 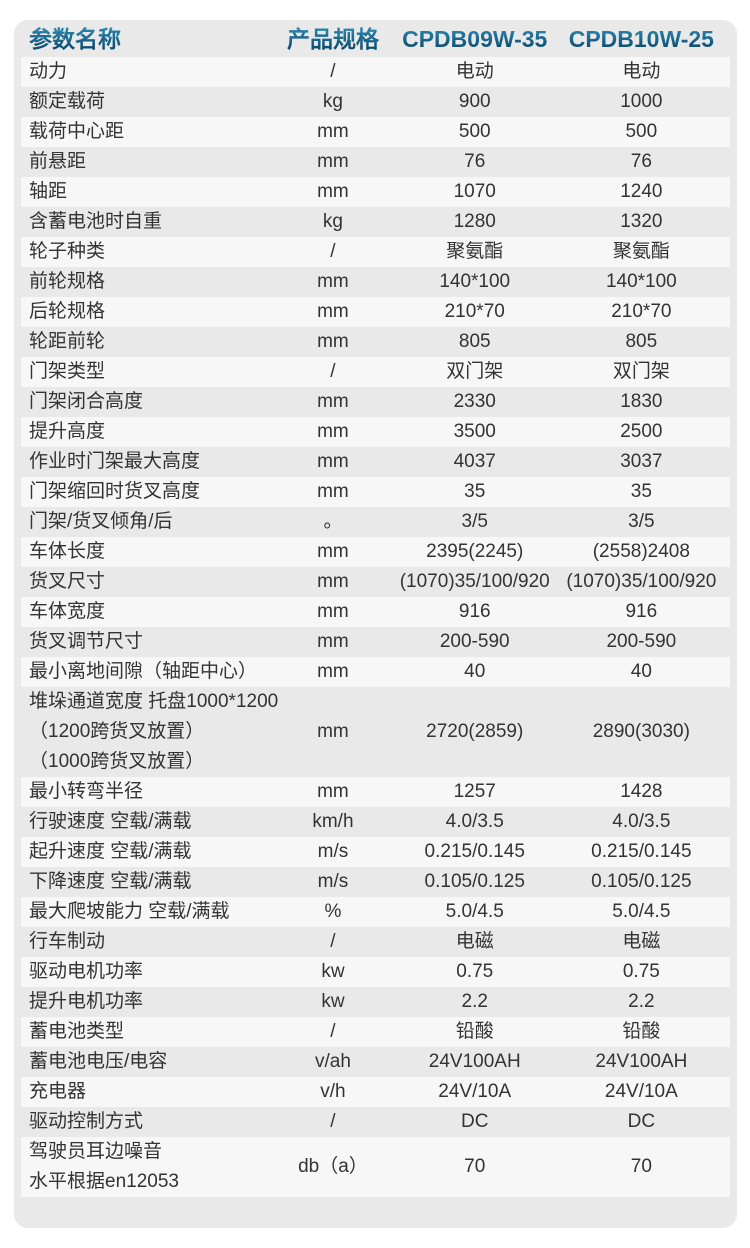 I want to click on value-cell-cpdb10w-25: 1000, so click(x=641, y=101).